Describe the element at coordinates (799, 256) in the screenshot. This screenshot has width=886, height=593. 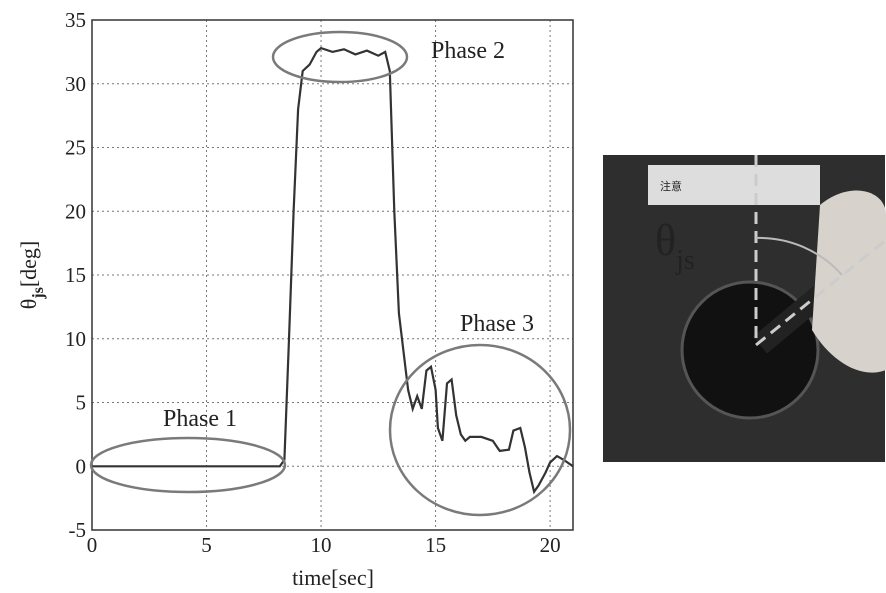
I see `angle-arc` at that location.